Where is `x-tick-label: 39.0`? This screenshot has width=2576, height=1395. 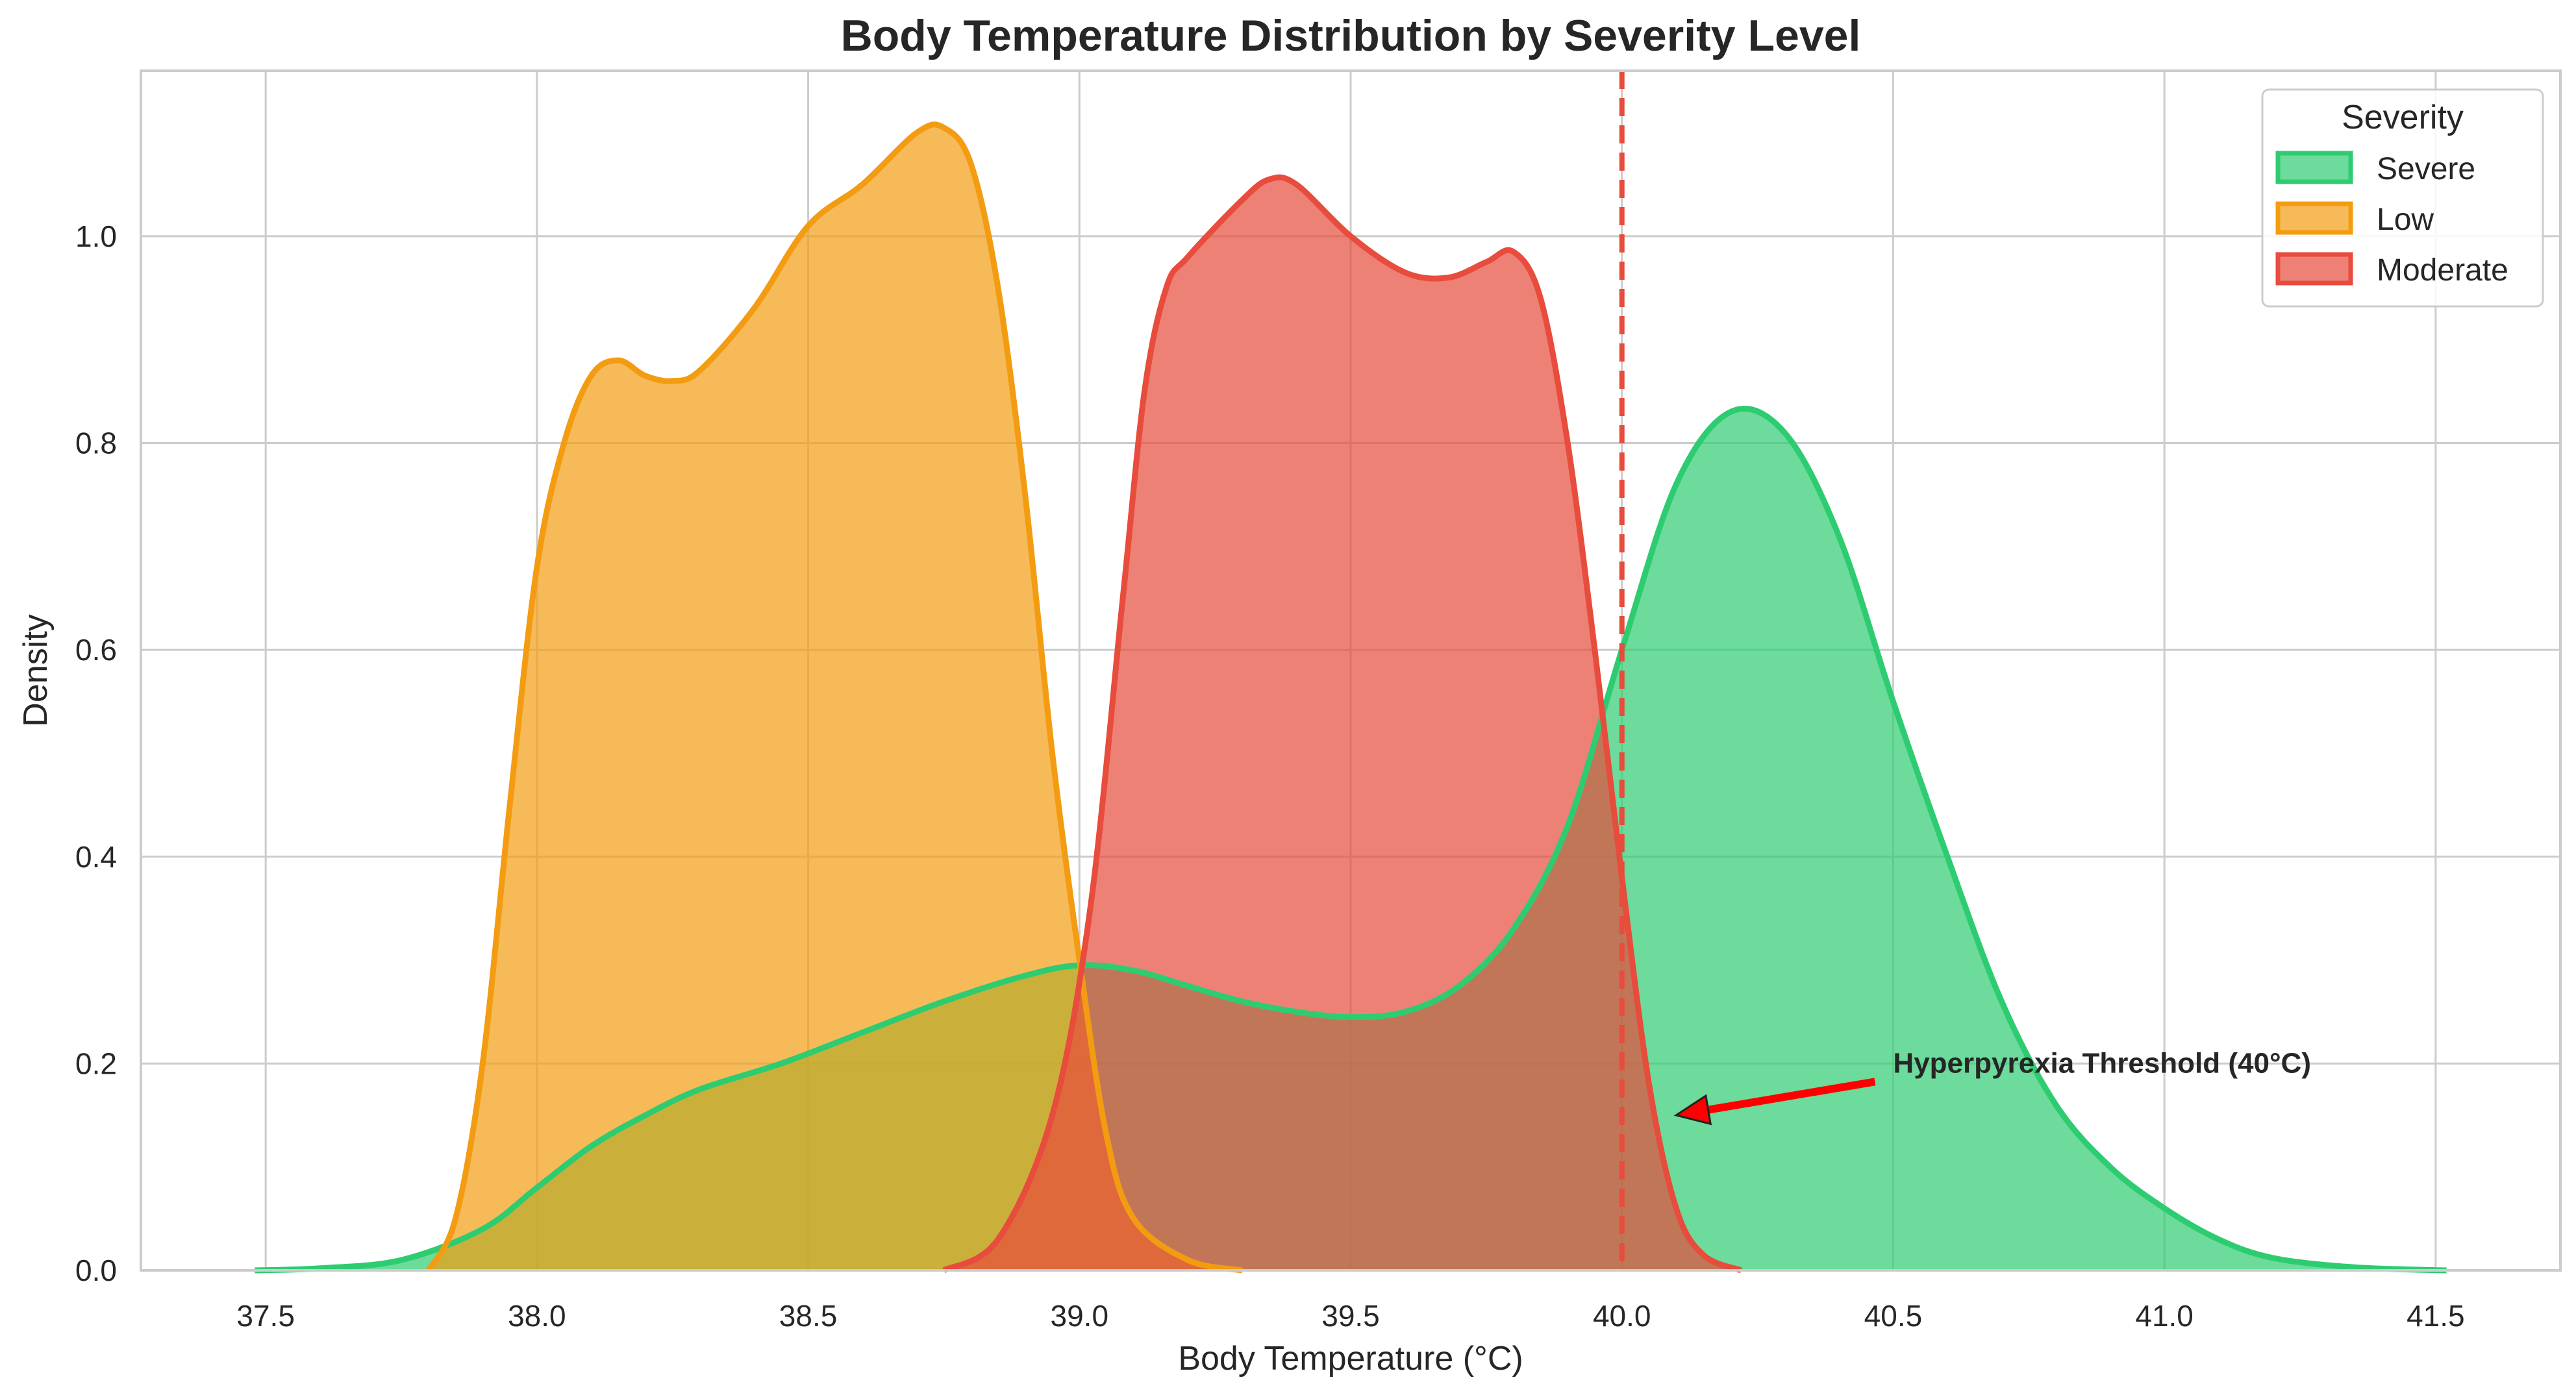
x-tick-label: 39.0 is located at coordinates (1080, 1316).